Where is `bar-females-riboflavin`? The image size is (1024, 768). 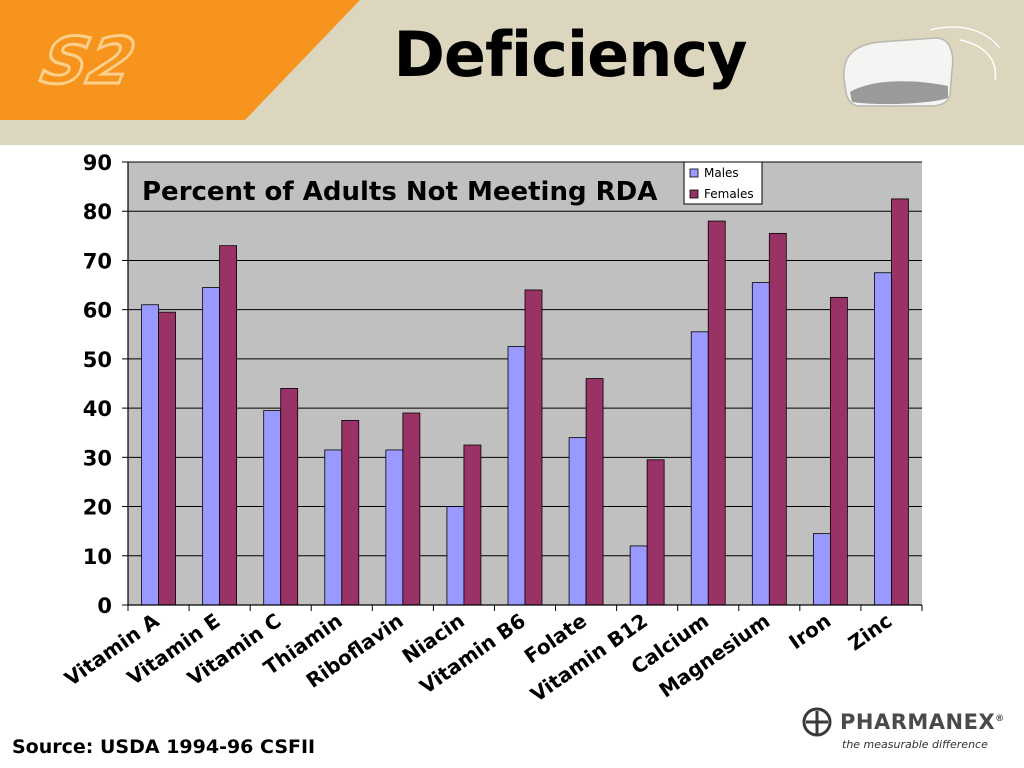 bar-females-riboflavin is located at coordinates (411, 509).